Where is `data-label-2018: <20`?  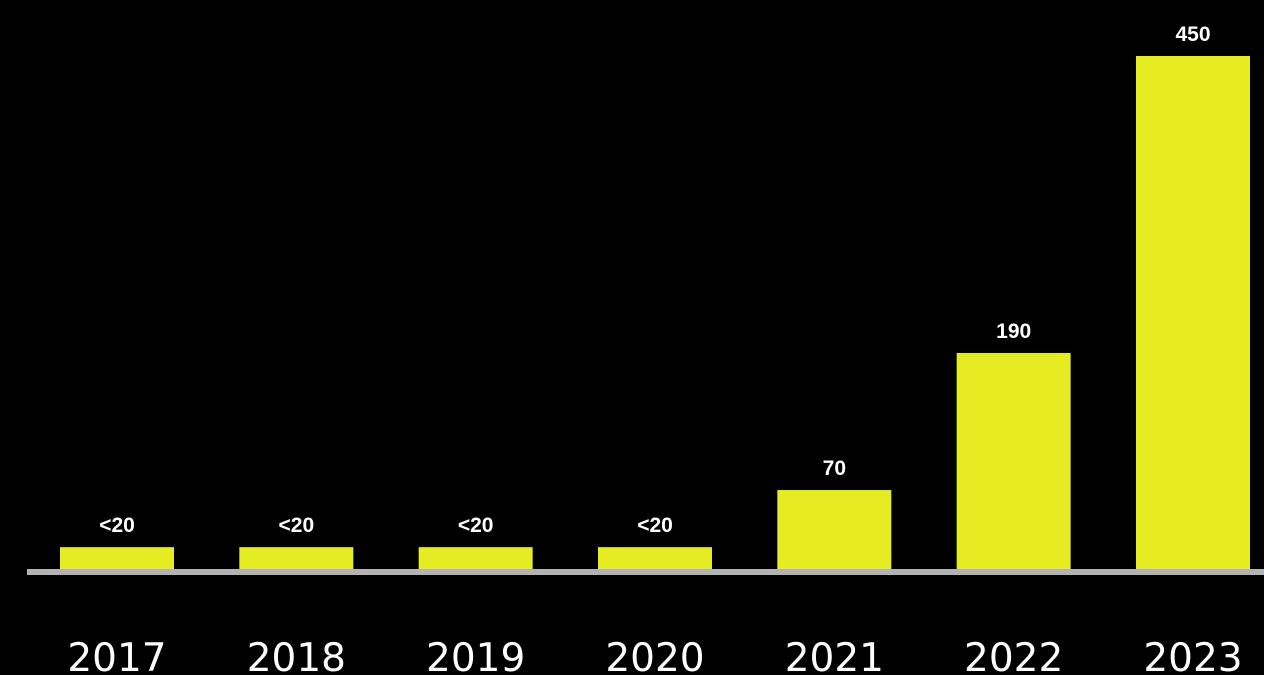 data-label-2018: <20 is located at coordinates (297, 525).